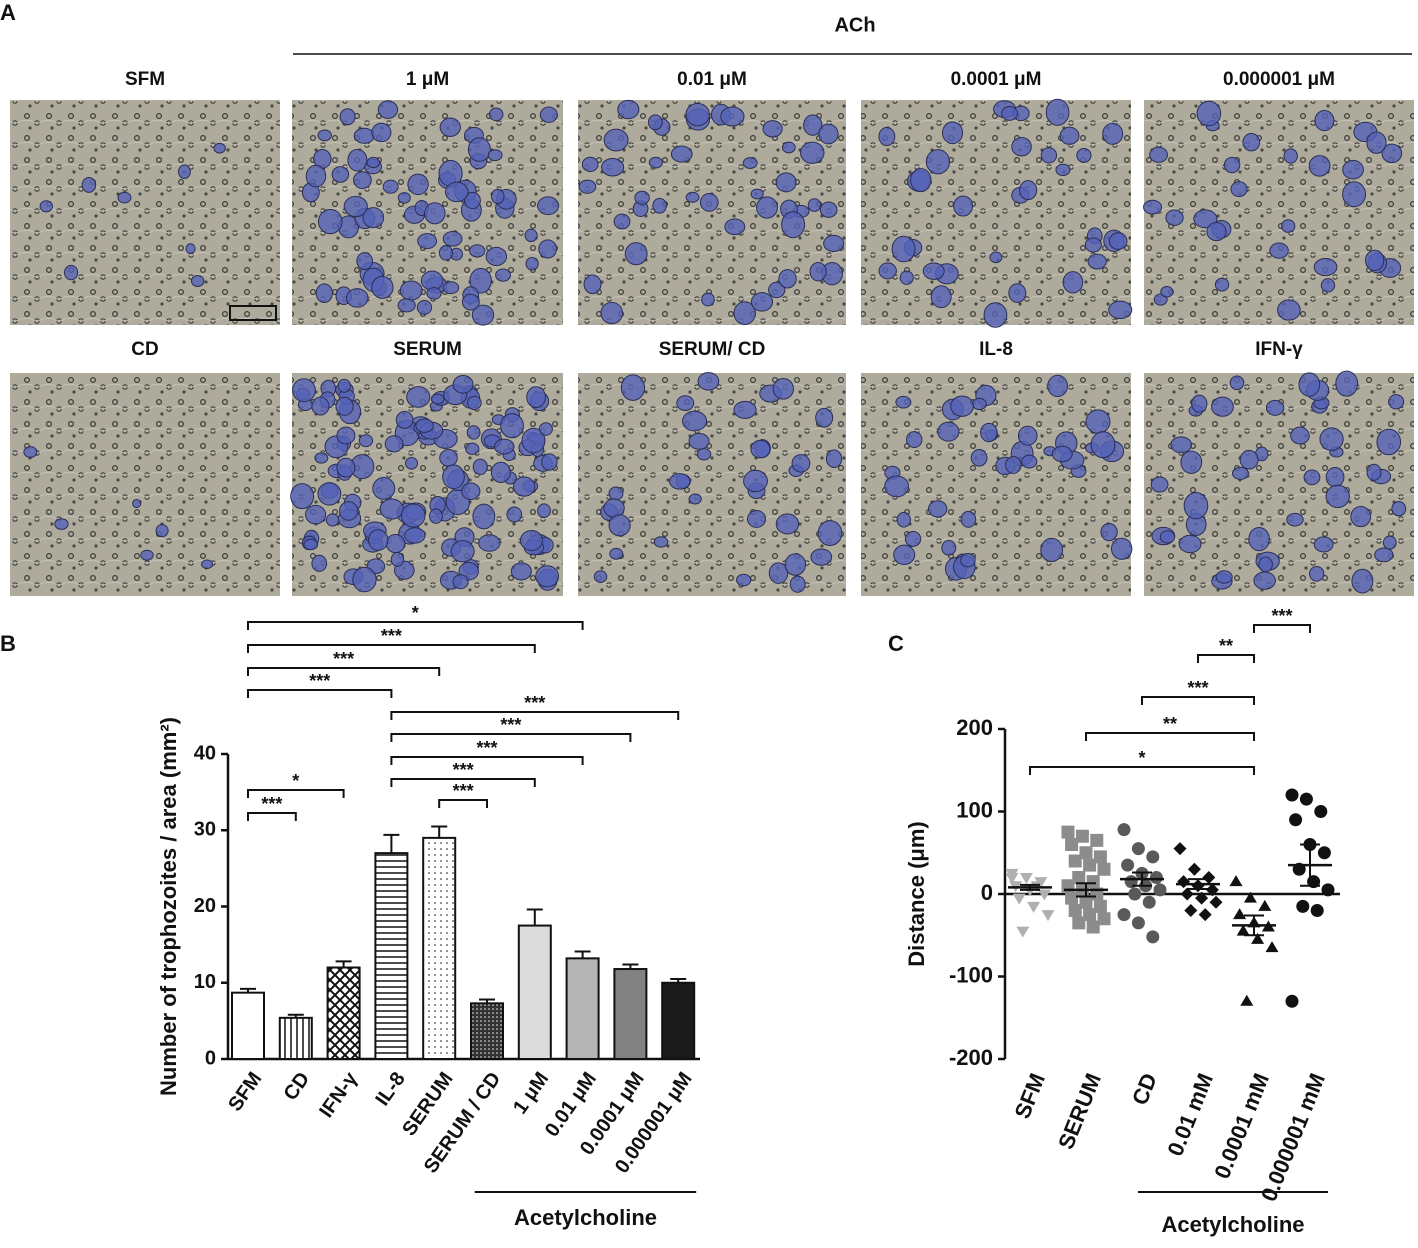 This screenshot has height=1248, width=1418. Describe the element at coordinates (427, 349) in the screenshot. I see `image-label: SERUM` at that location.